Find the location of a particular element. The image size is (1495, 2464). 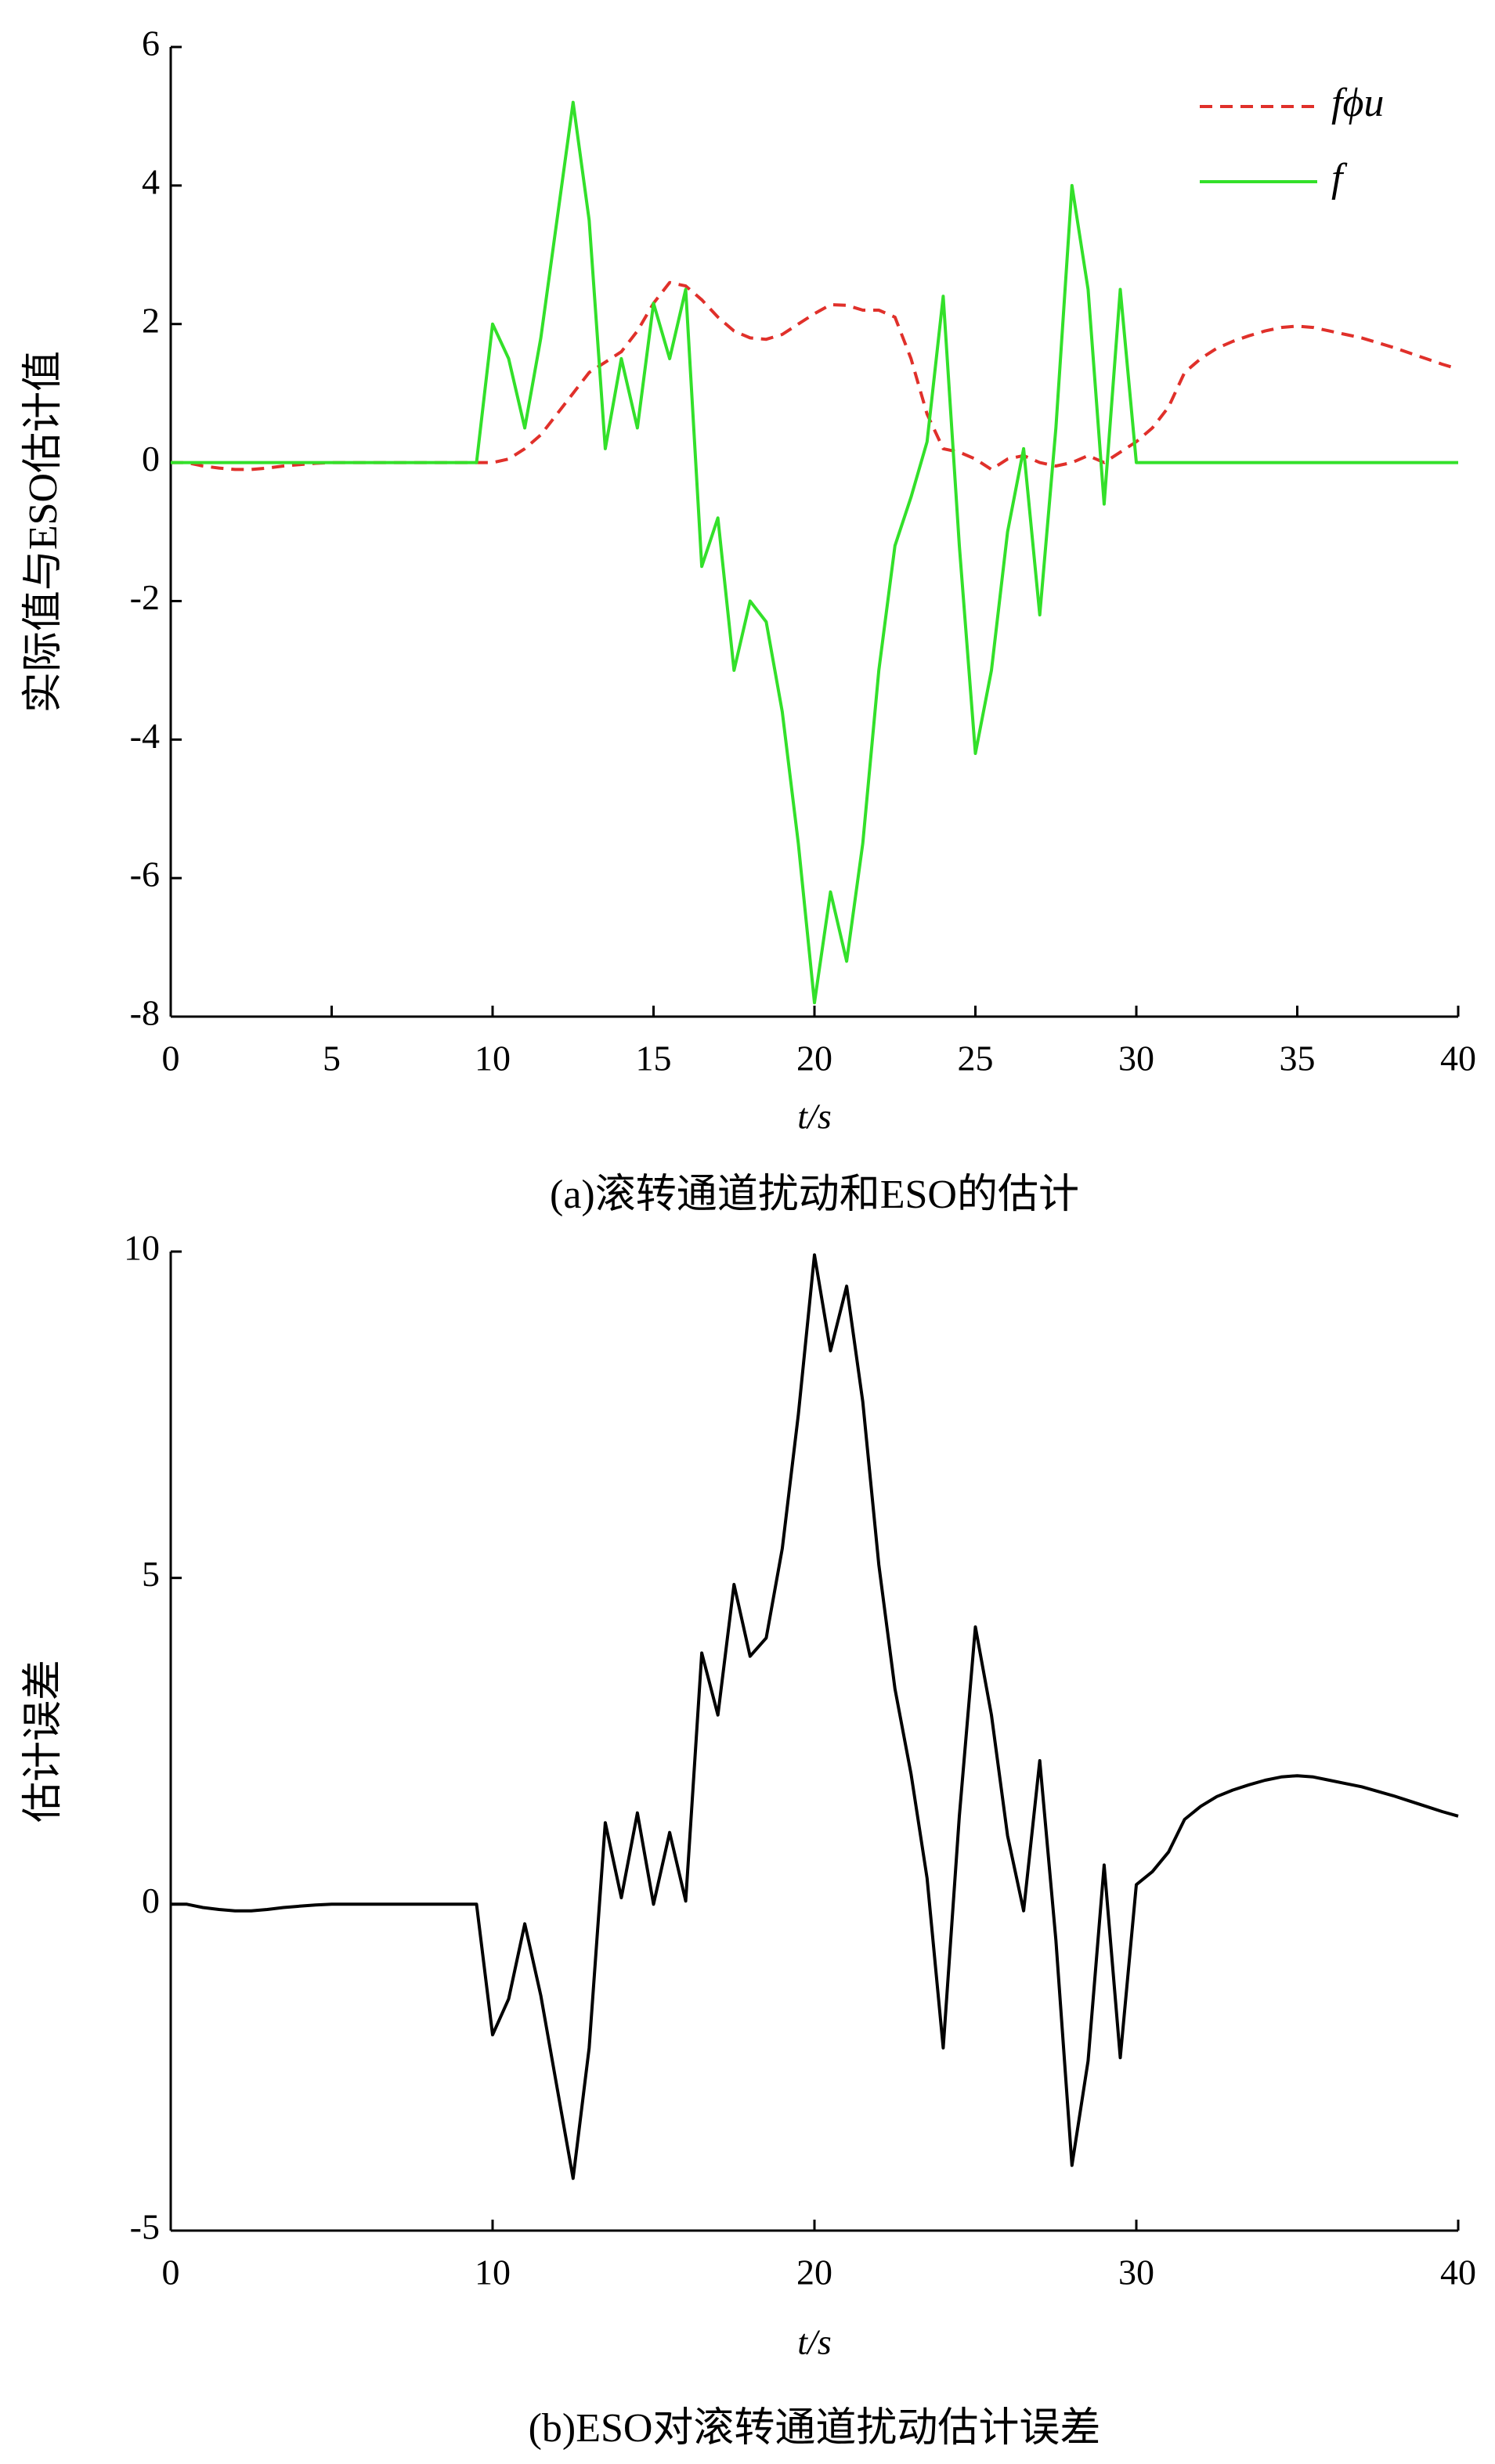

legend-label: f is located at coordinates (1339, 178).